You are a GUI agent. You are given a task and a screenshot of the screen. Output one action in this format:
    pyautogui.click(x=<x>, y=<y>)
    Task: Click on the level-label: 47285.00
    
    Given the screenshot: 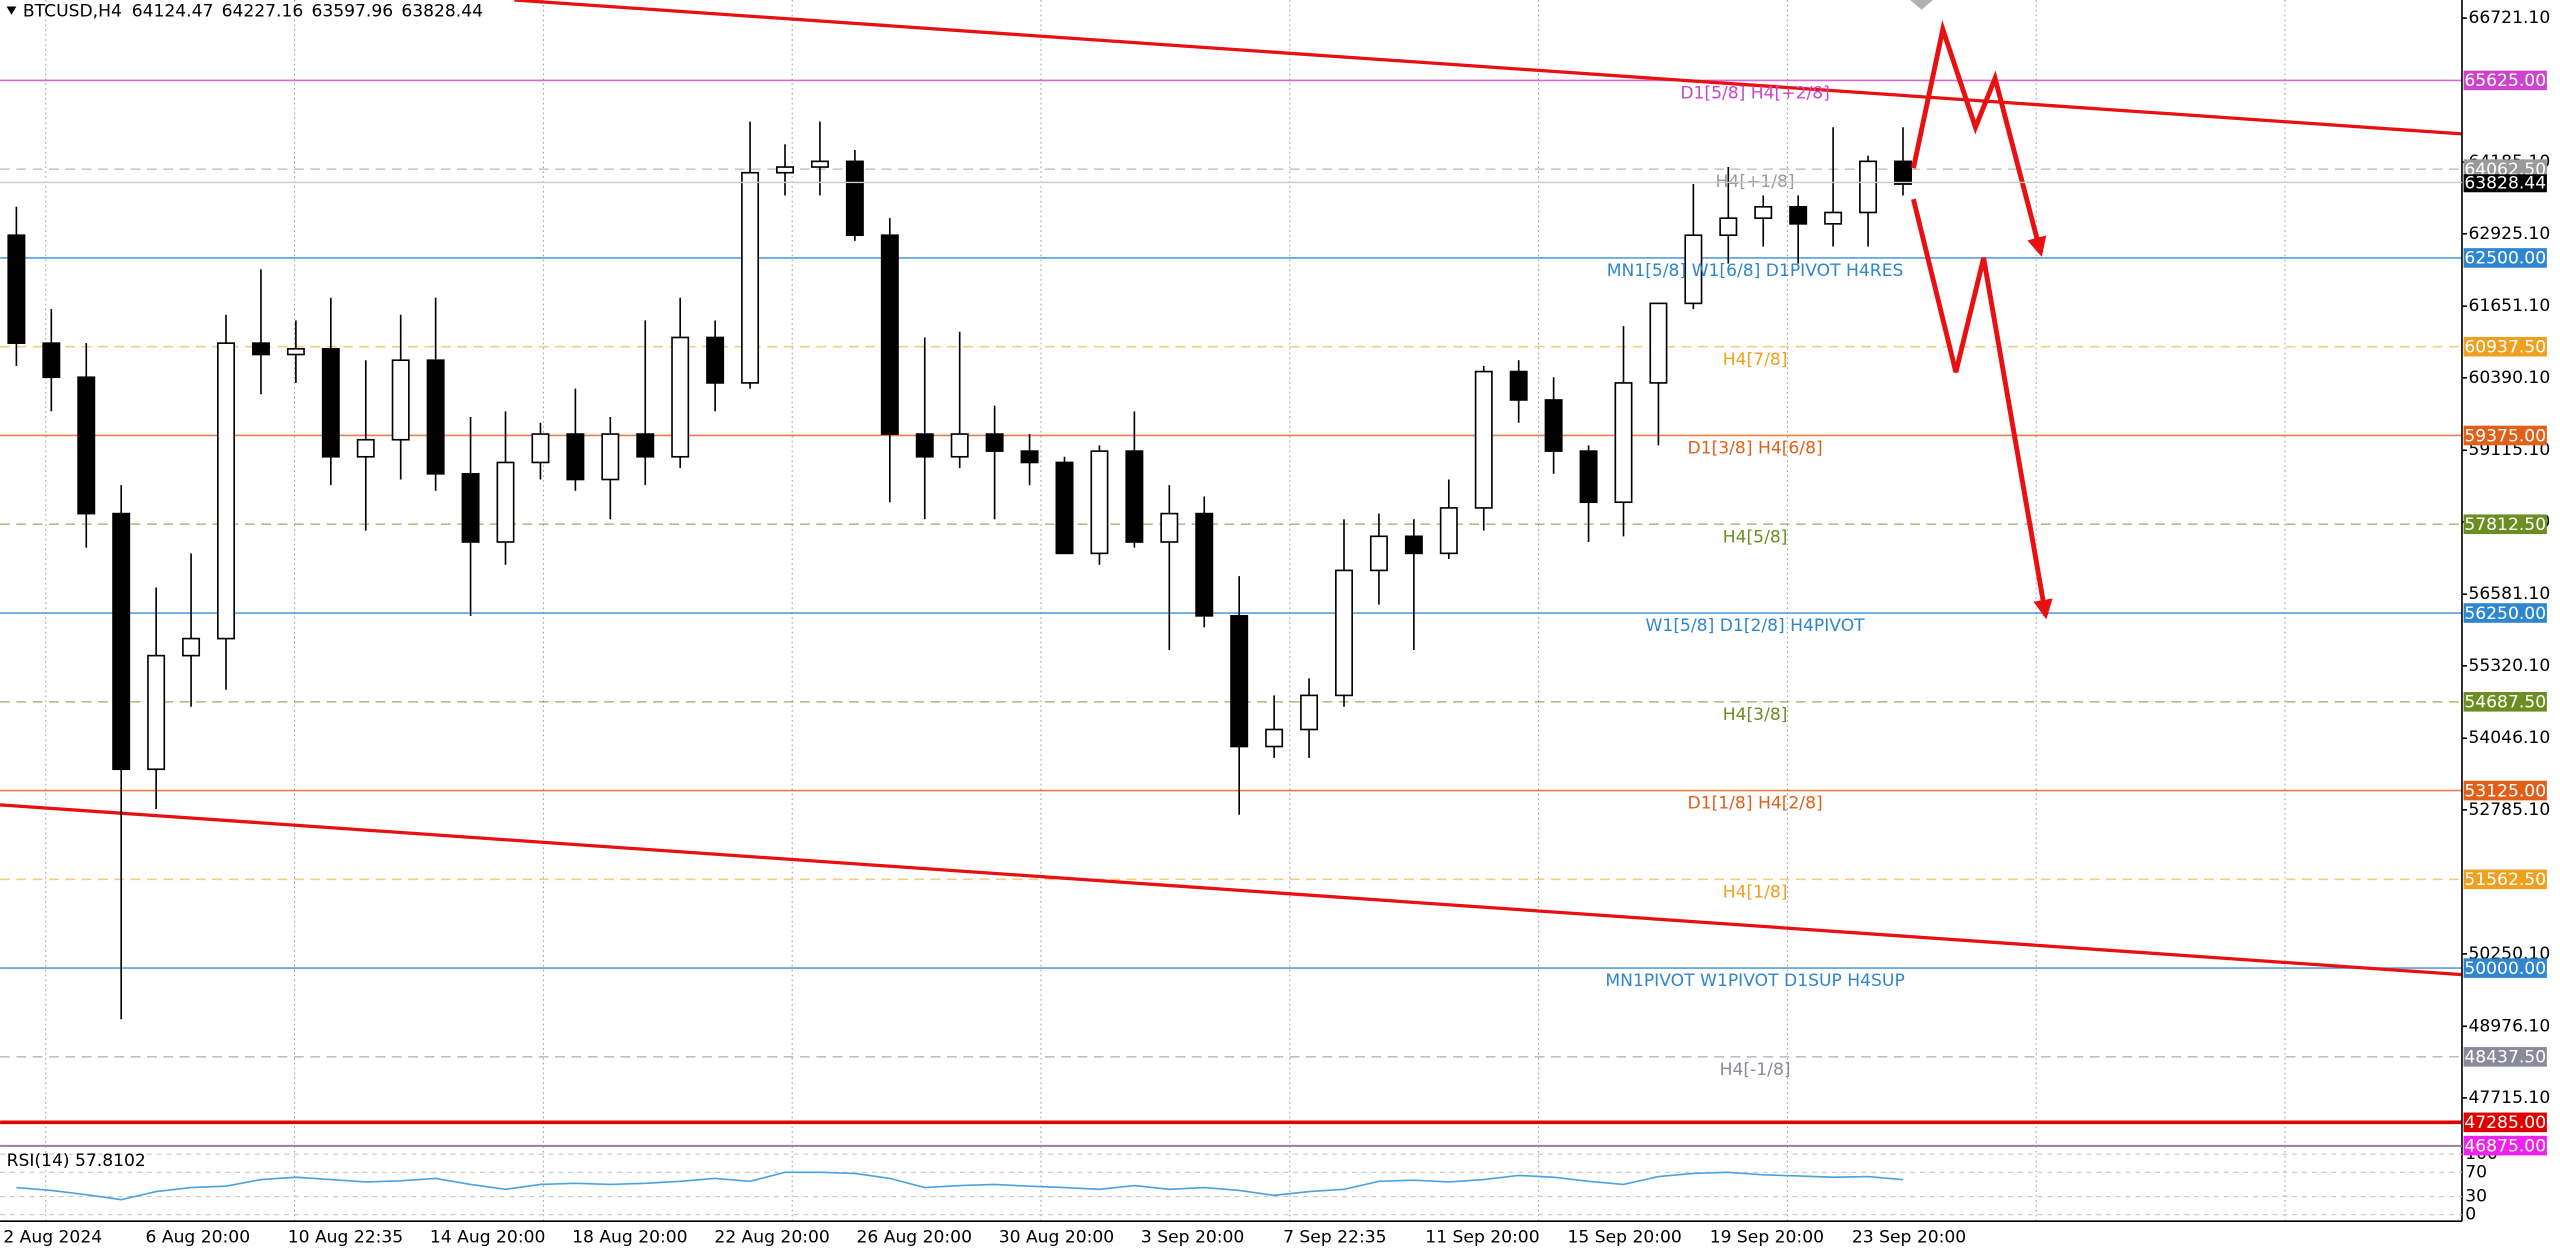 What is the action you would take?
    pyautogui.click(x=2505, y=1123)
    